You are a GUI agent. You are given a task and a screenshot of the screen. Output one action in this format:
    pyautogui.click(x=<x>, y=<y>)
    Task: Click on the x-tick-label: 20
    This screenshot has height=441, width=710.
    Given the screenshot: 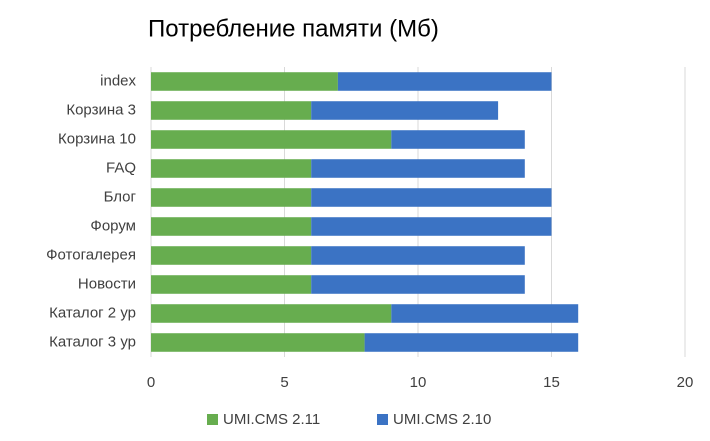 What is the action you would take?
    pyautogui.click(x=685, y=382)
    